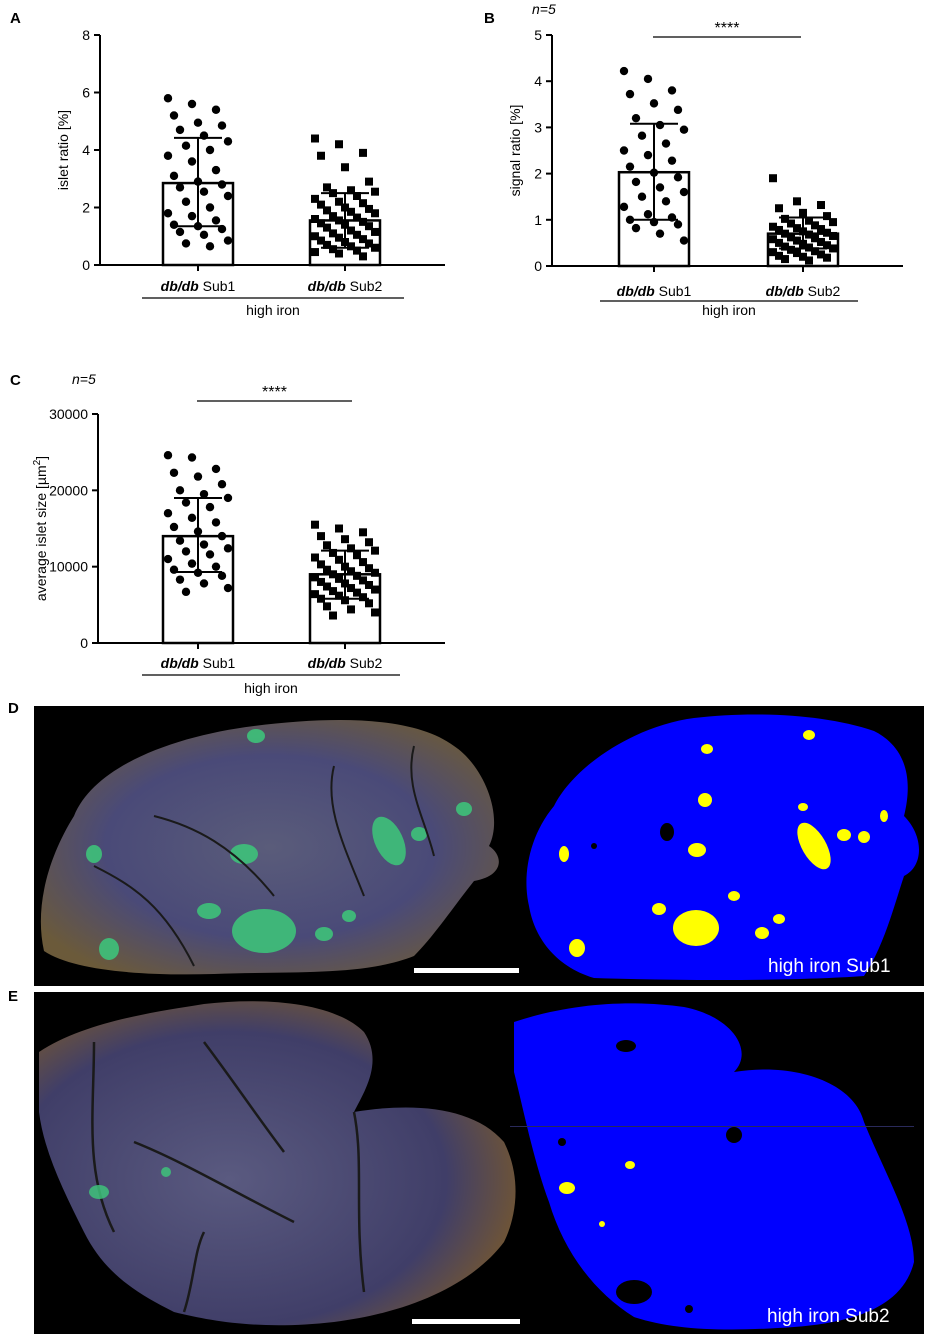 This screenshot has width=928, height=1339. Describe the element at coordinates (86, 35) in the screenshot. I see `chart-a-y-tick-label: 8` at that location.